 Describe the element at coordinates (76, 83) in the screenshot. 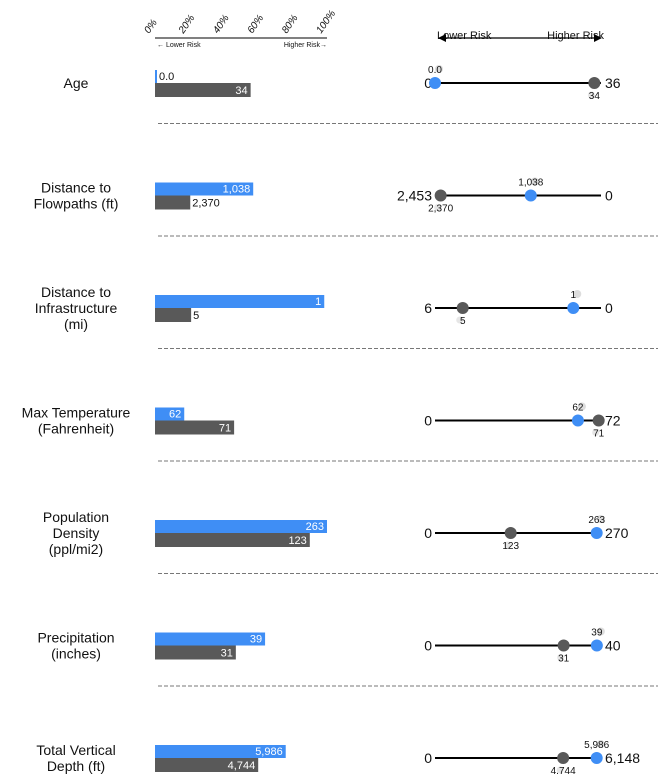

I see `metric-label: Age` at that location.